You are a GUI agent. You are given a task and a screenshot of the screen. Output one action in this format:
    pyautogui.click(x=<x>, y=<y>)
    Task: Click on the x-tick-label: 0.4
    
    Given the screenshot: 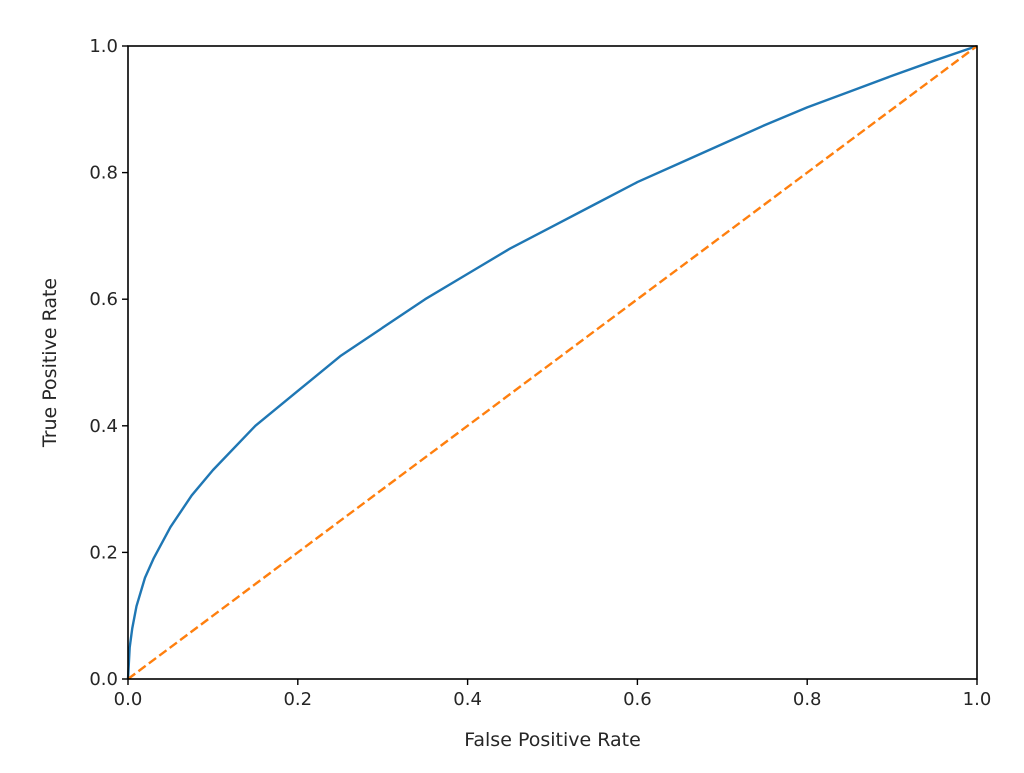 What is the action you would take?
    pyautogui.click(x=467, y=699)
    